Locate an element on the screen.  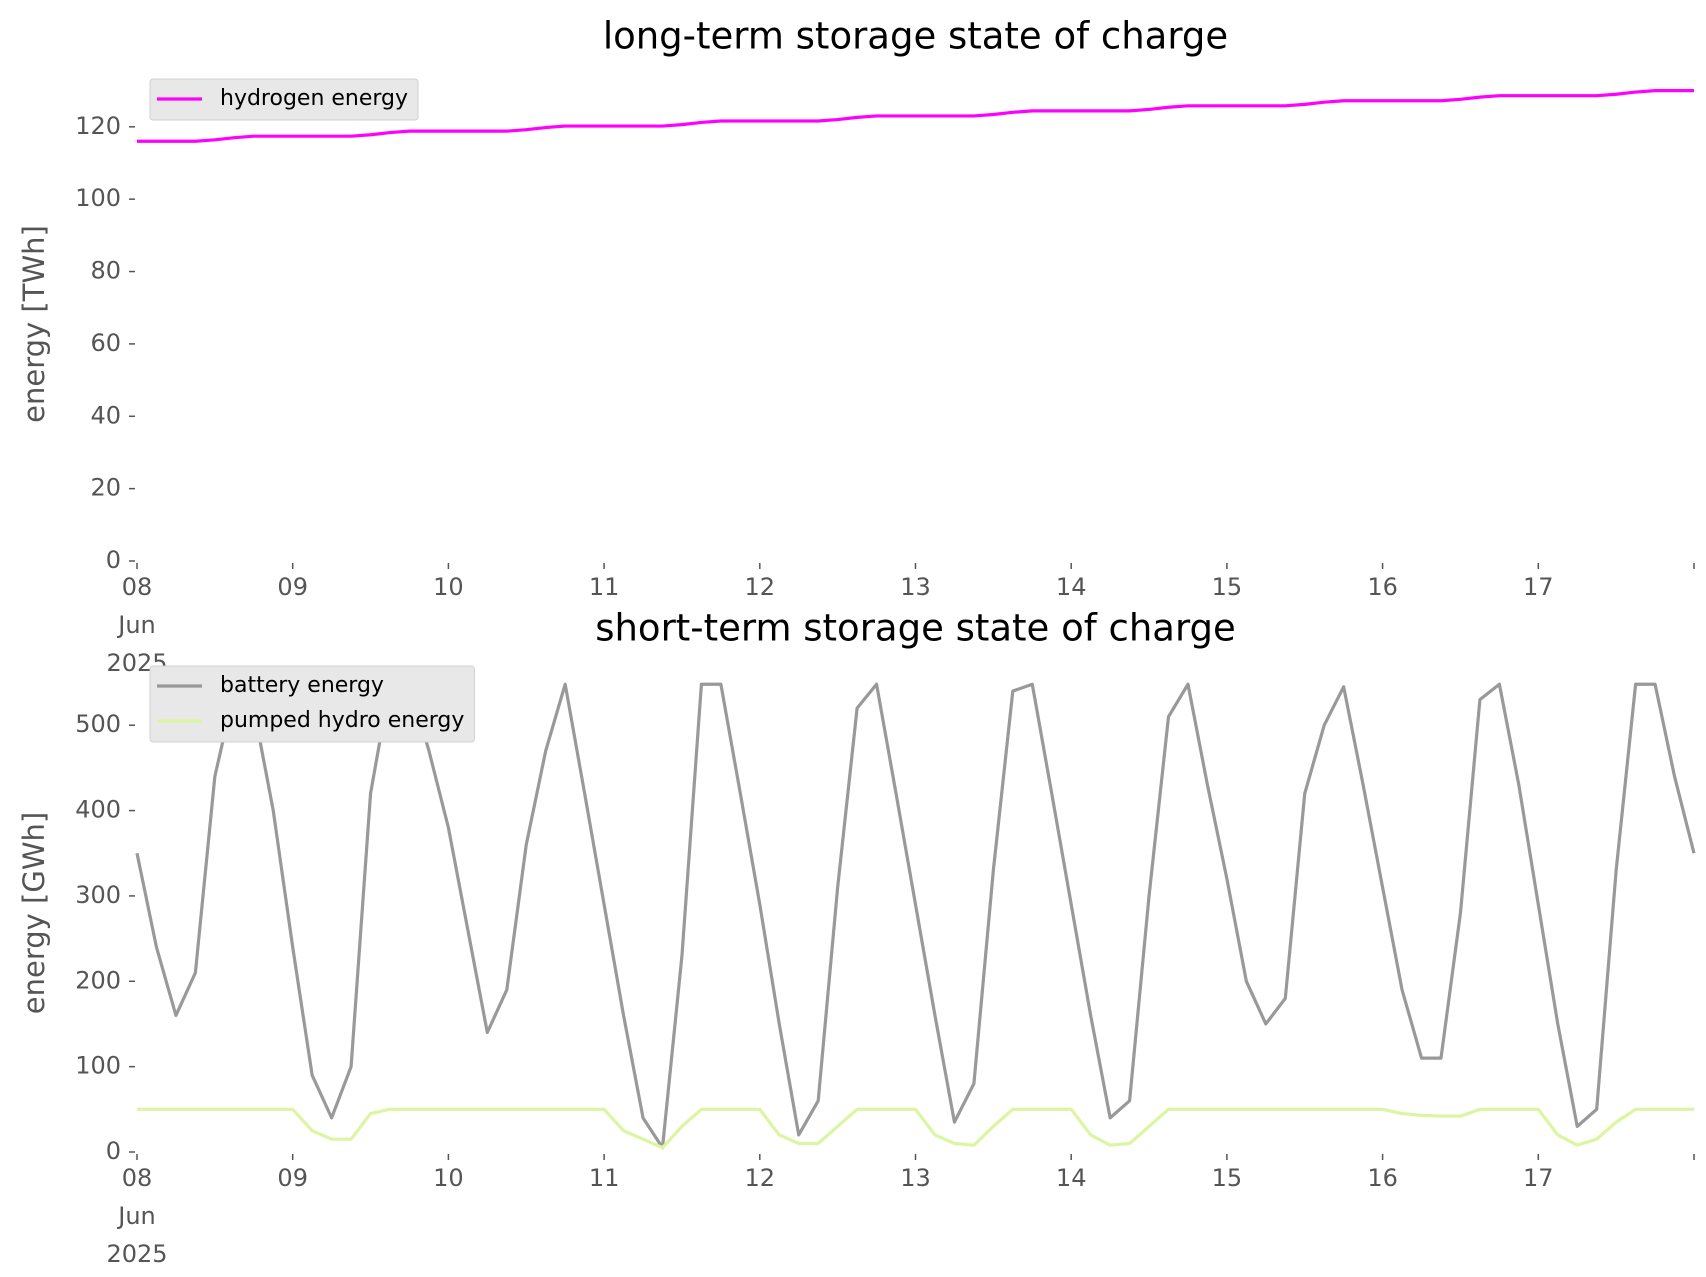
legend-label: hydrogen energy is located at coordinates (314, 98).